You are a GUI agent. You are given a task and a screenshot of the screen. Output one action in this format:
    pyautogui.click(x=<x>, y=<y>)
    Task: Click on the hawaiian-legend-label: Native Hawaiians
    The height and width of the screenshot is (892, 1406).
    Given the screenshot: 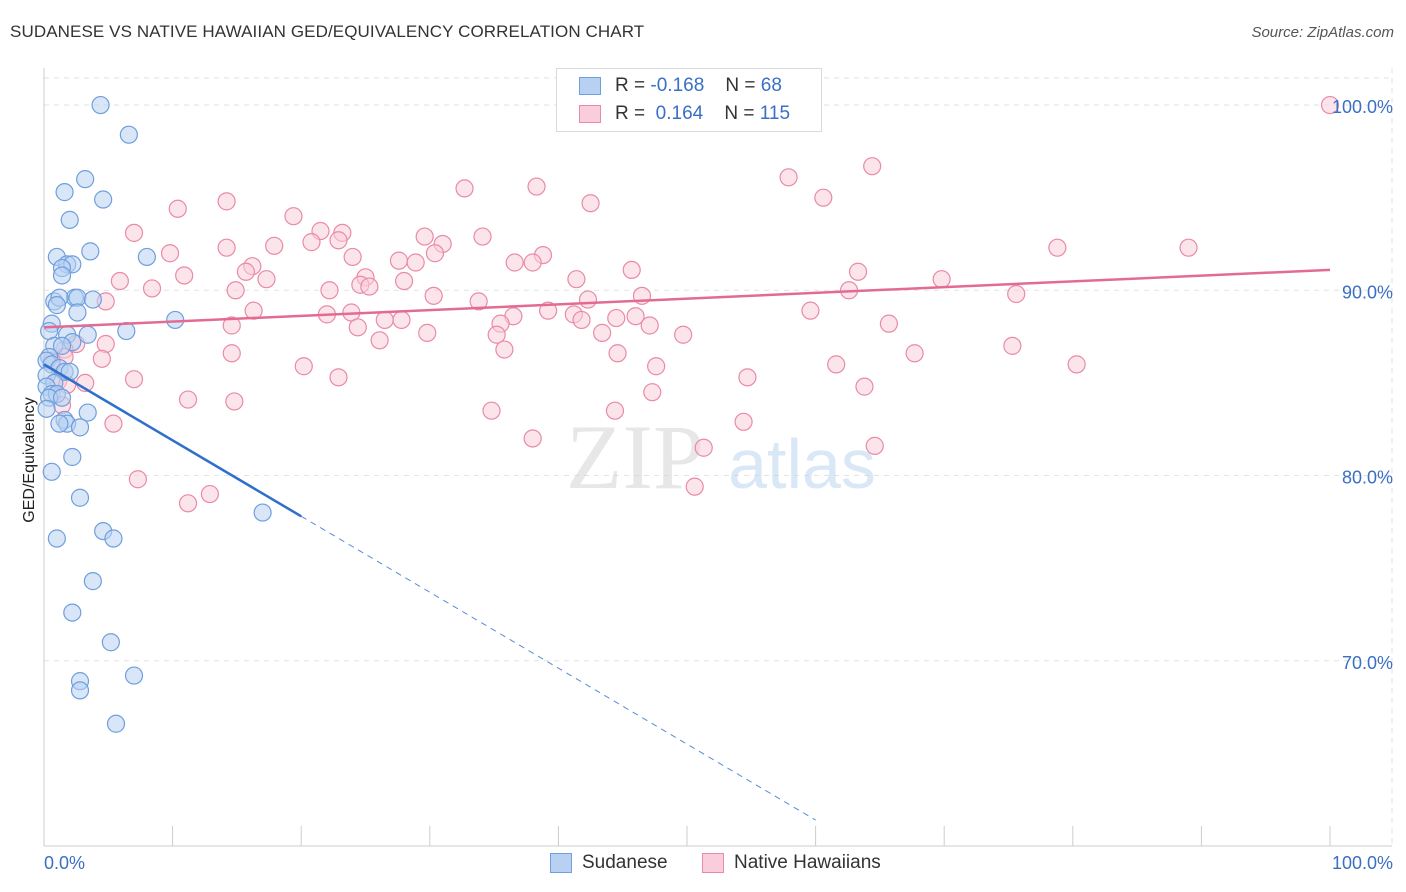 What is the action you would take?
    pyautogui.click(x=807, y=862)
    